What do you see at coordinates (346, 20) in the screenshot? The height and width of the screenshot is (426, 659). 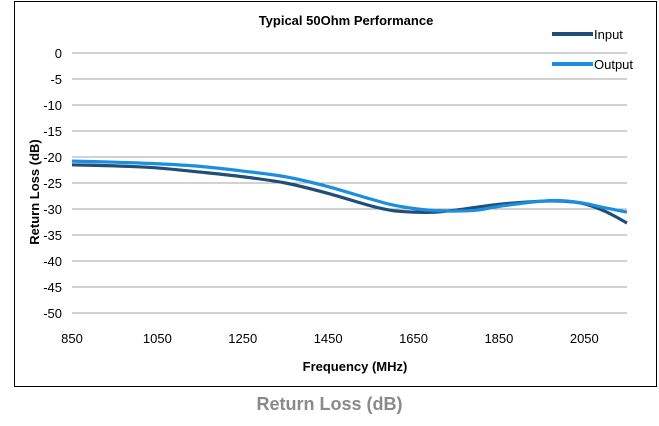 I see `chart-title: Typical 50Ohm Performance` at bounding box center [346, 20].